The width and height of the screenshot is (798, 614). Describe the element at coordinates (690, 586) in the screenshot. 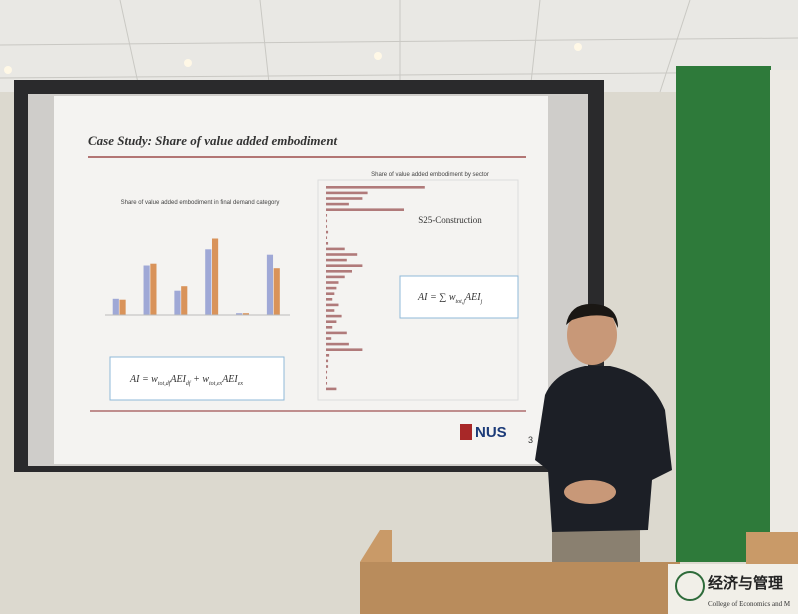

I see `sign-emblem` at that location.